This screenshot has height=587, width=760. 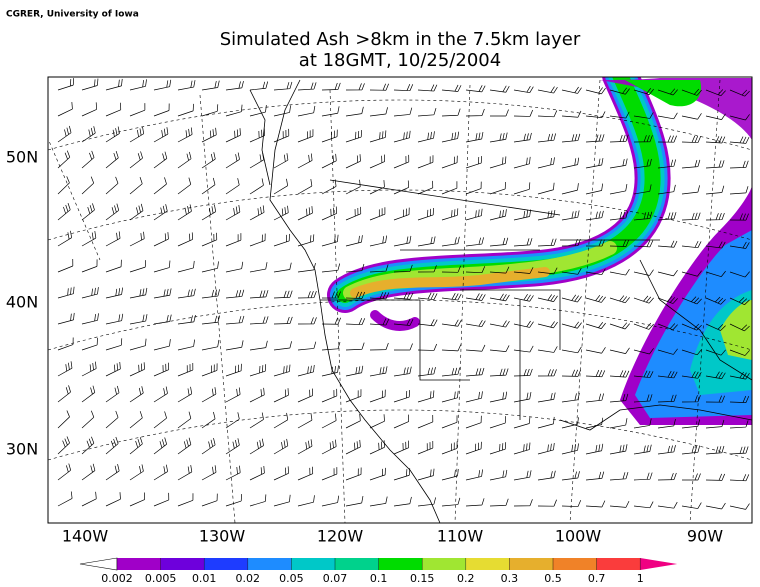 I want to click on colorbar-label: 0.005, so click(x=161, y=578).